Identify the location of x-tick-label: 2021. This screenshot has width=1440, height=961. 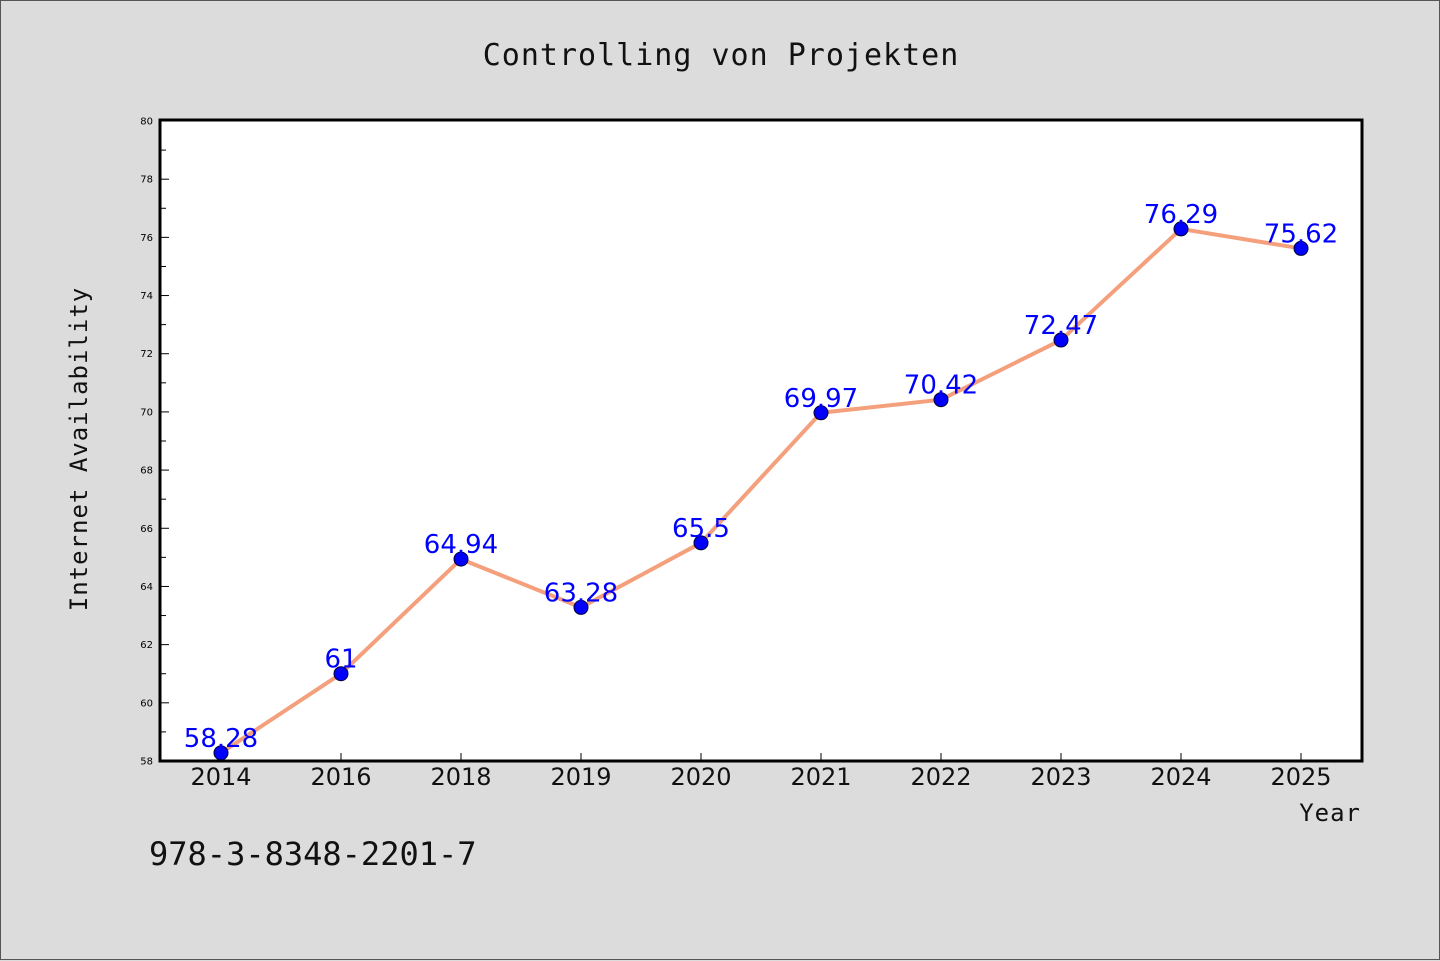
(820, 777).